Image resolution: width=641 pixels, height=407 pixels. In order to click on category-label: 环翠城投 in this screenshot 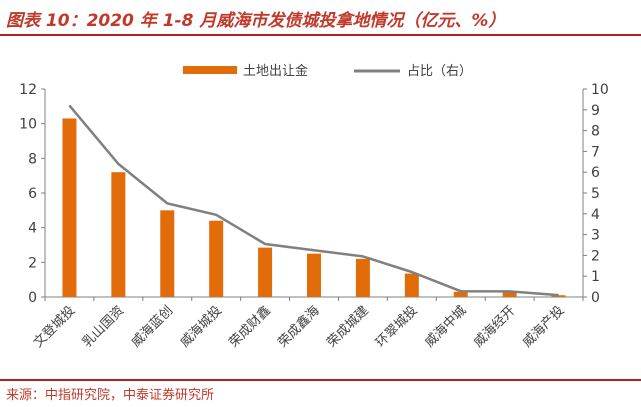, I will do `click(397, 327)`.